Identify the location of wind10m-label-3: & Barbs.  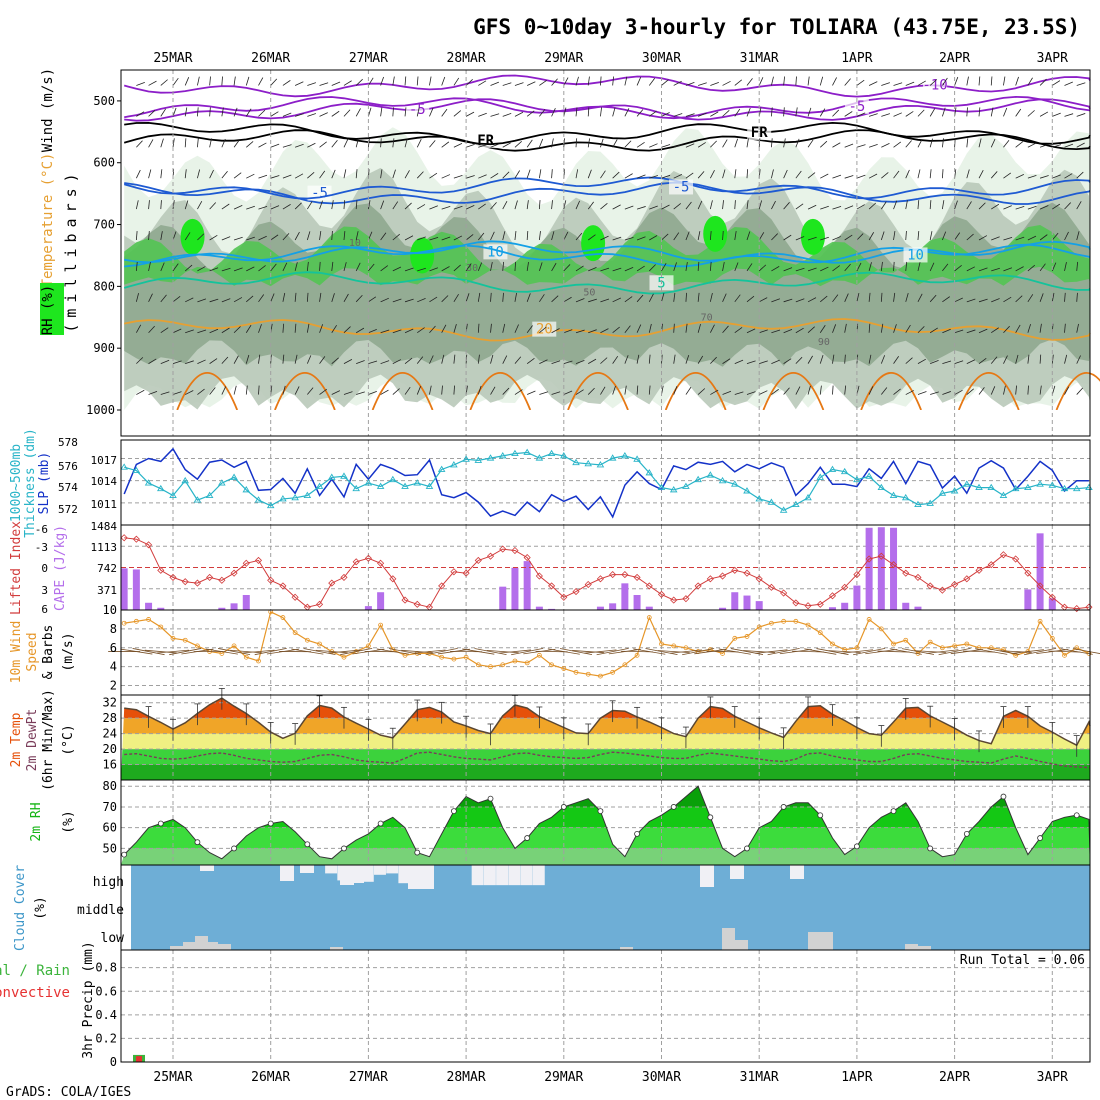
(48, 652).